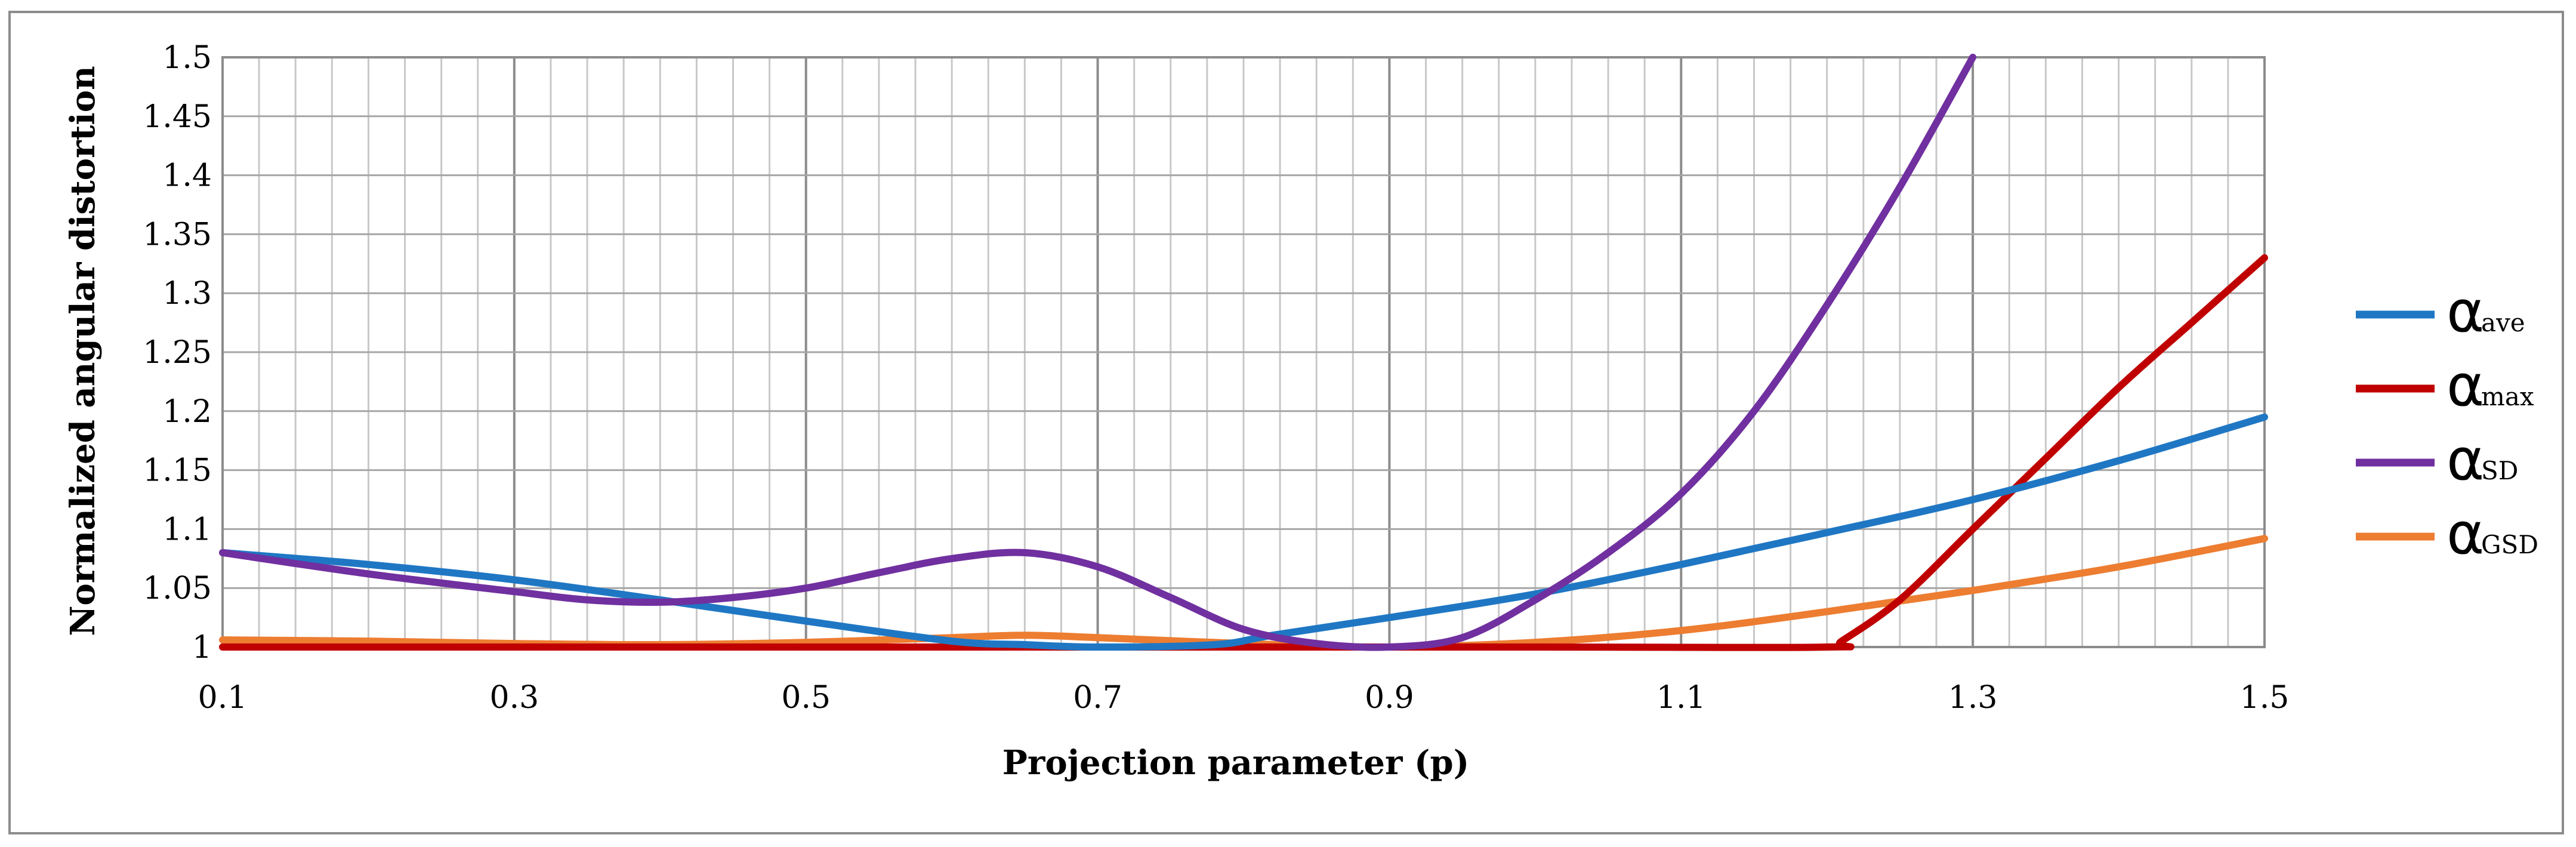  Describe the element at coordinates (1389, 698) in the screenshot. I see `x-tick-label: 0.9` at that location.